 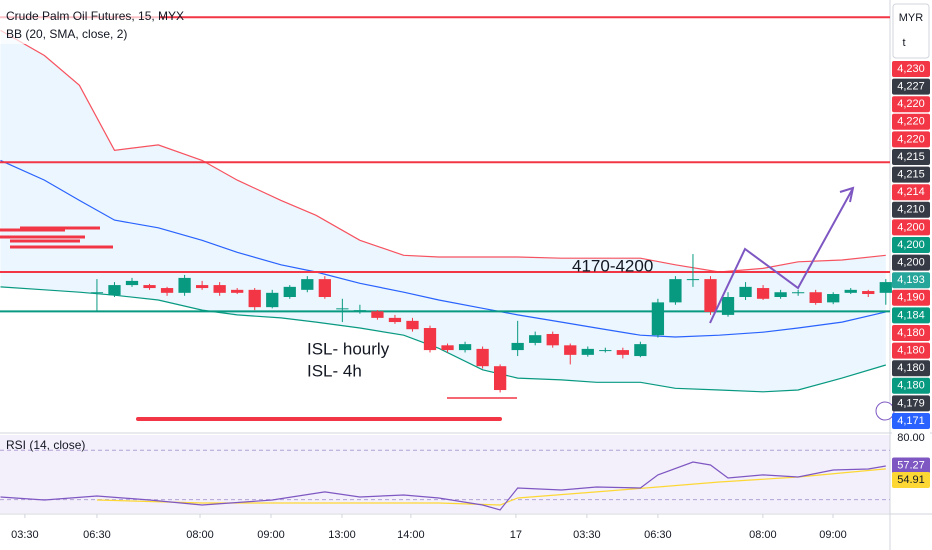 I want to click on x-tick-label: 17, so click(x=516, y=535).